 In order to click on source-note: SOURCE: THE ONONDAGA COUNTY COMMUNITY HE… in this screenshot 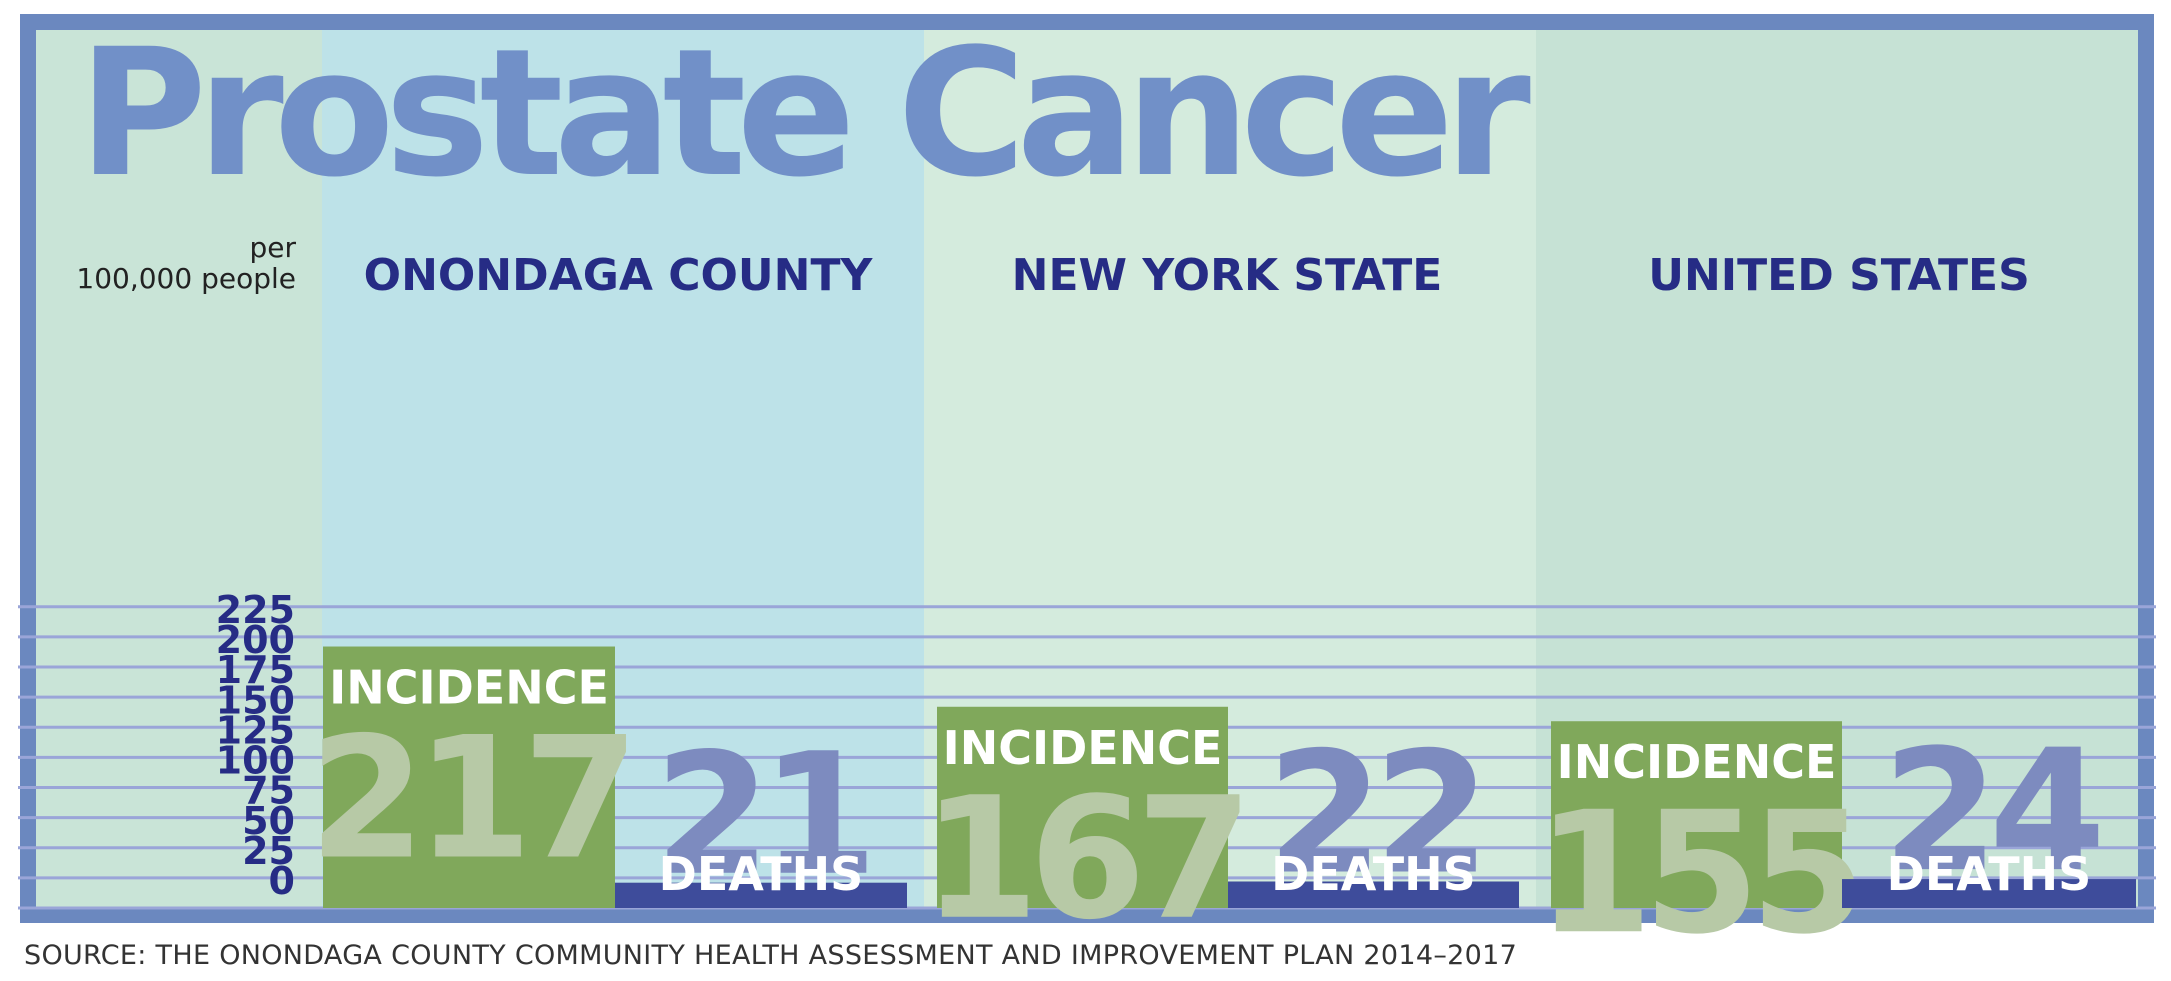, I will do `click(771, 955)`.